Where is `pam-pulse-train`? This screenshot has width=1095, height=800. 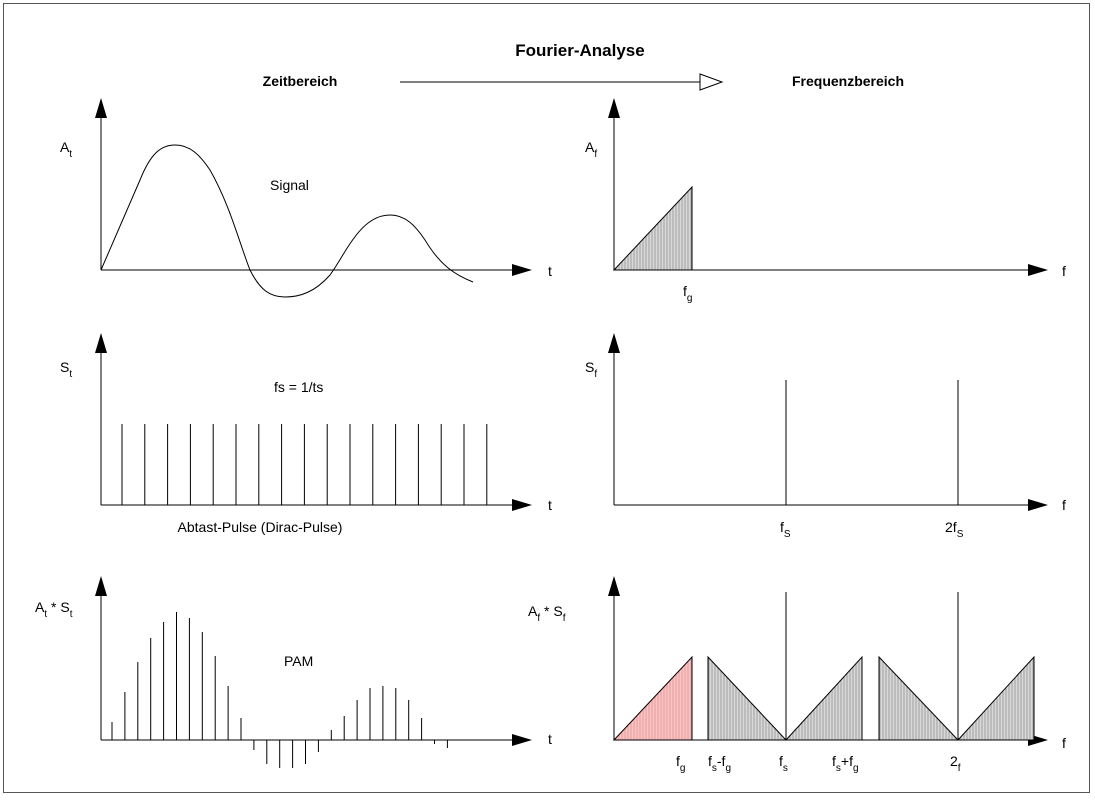
pam-pulse-train is located at coordinates (279, 690).